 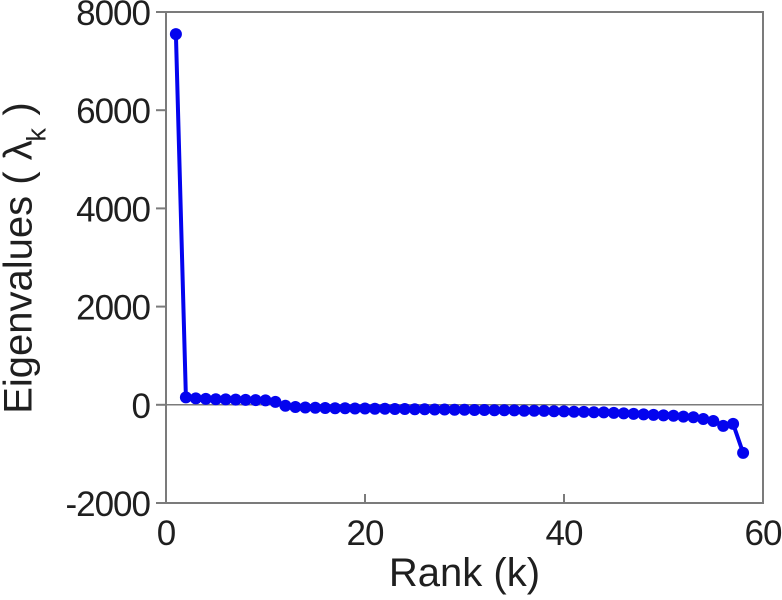 I want to click on y-tick-label: 6000, so click(x=113, y=111).